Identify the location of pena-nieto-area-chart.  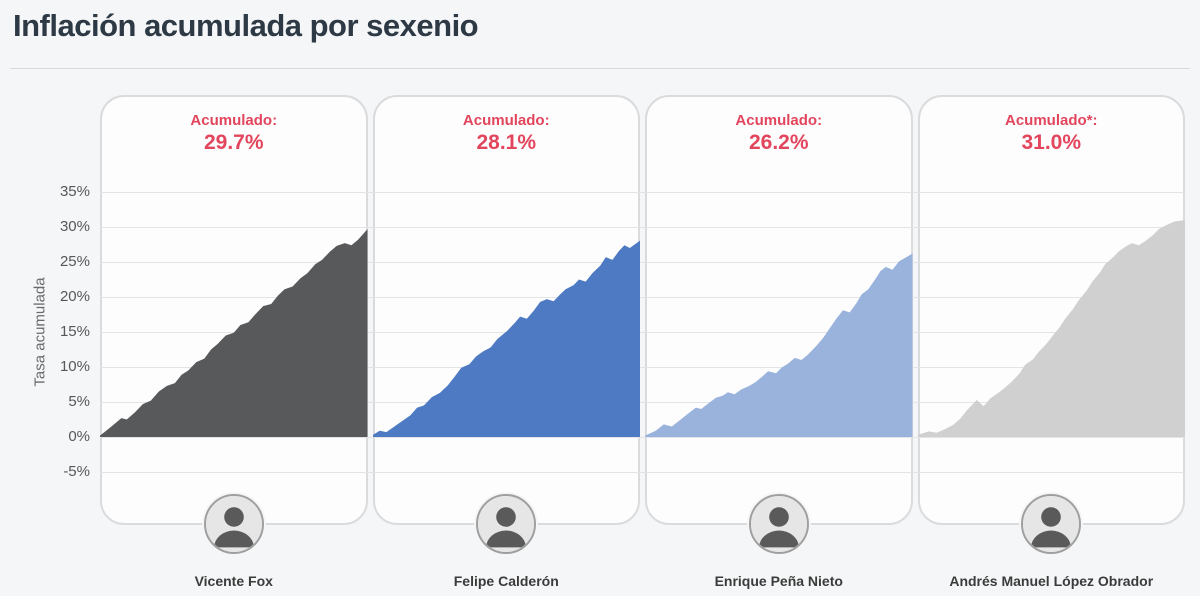
(779, 345).